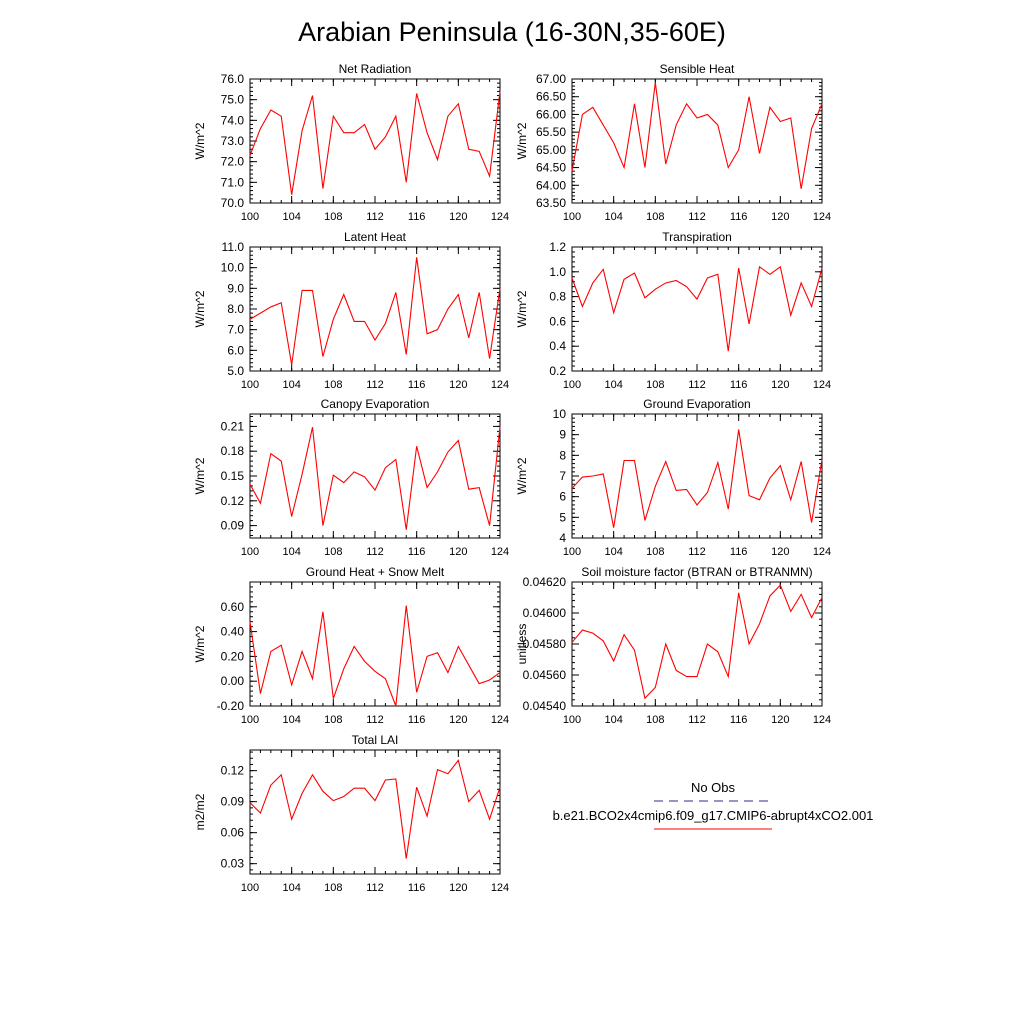 The height and width of the screenshot is (1024, 1024). Describe the element at coordinates (562, 538) in the screenshot. I see `y-tick-label: 4` at that location.